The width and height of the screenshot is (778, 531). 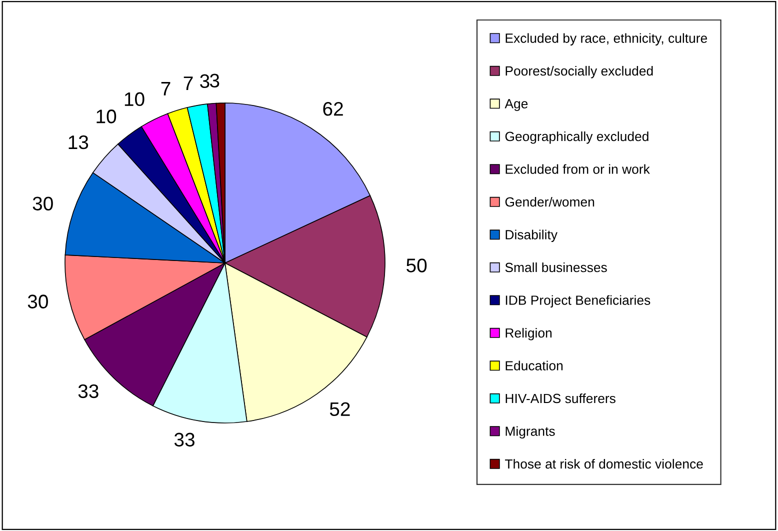 What do you see at coordinates (556, 267) in the screenshot?
I see `legend-label: Small businesses` at bounding box center [556, 267].